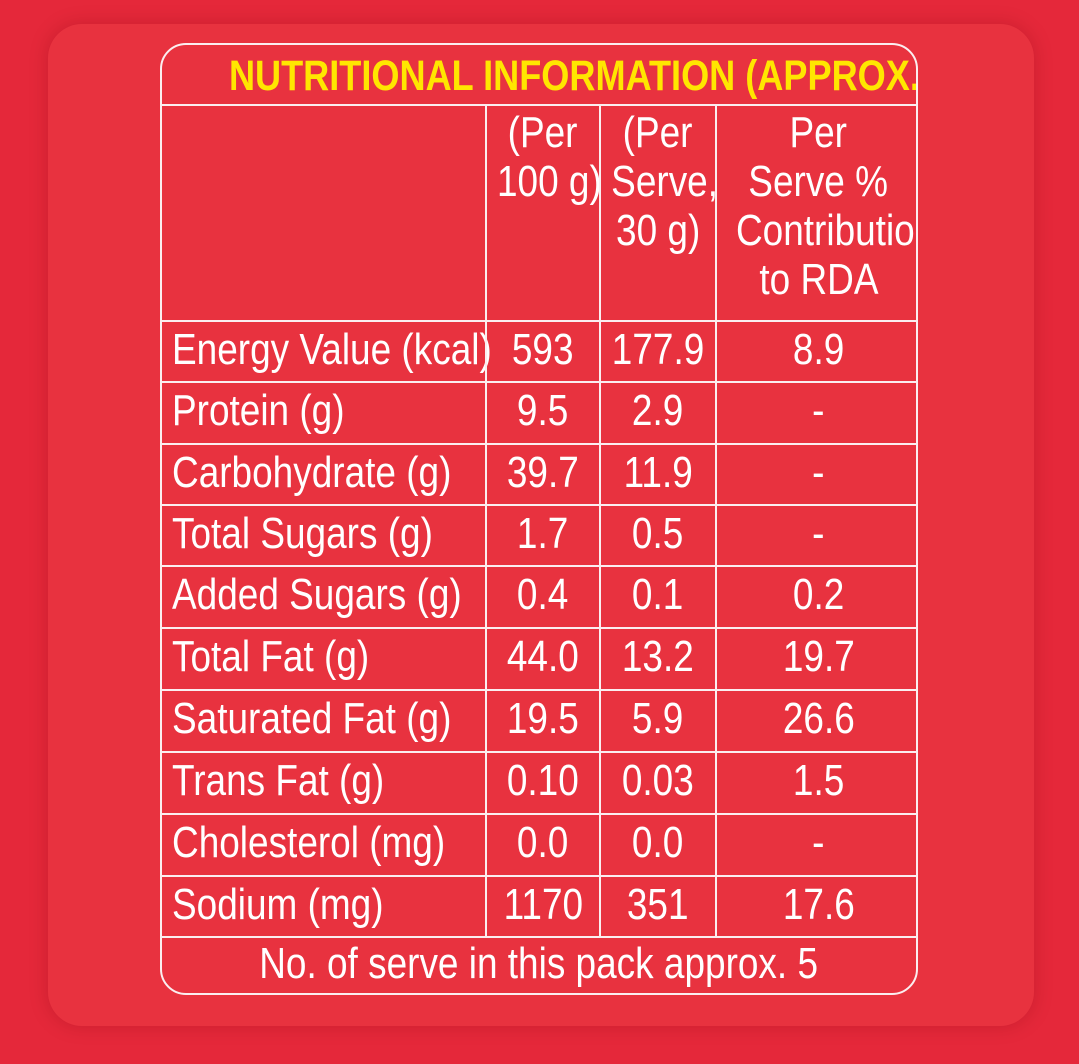 The width and height of the screenshot is (1079, 1064). I want to click on table-row: Trans Fat (g) 0.10 0.03 1.5, so click(539, 783).